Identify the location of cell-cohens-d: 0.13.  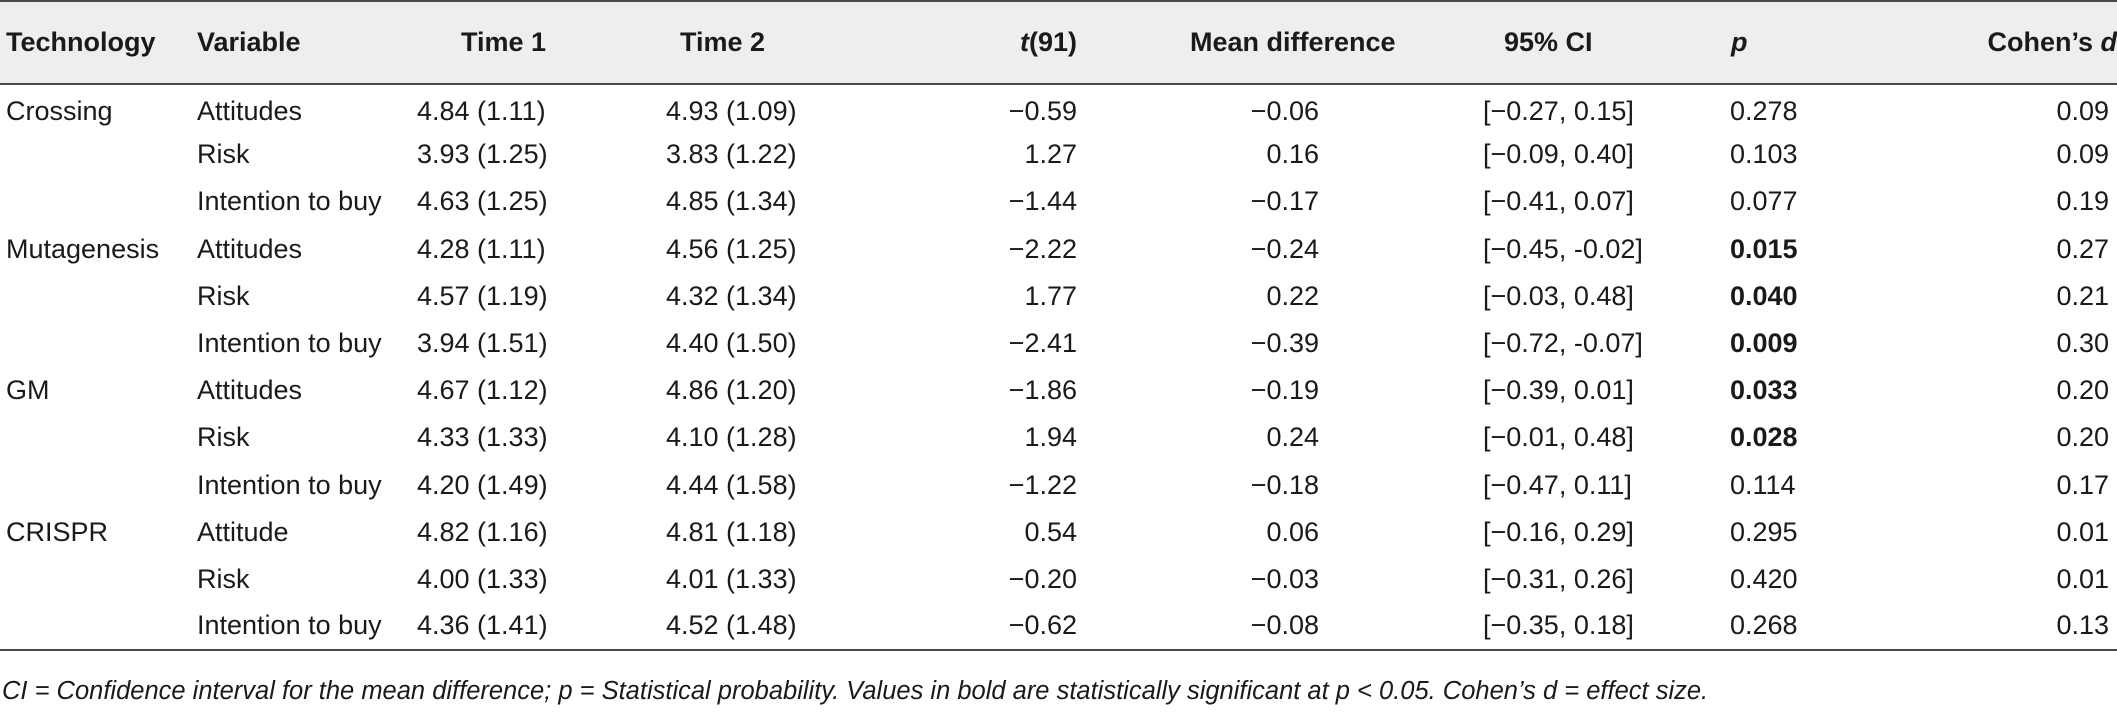
(2020, 627).